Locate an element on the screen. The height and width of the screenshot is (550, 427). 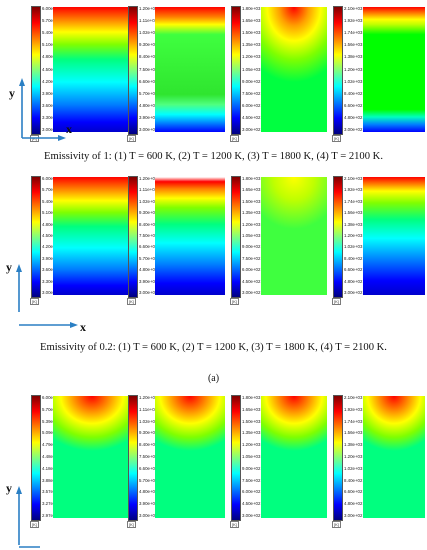
temperature-contour-r1-p4 is located at coordinates (394, 69).